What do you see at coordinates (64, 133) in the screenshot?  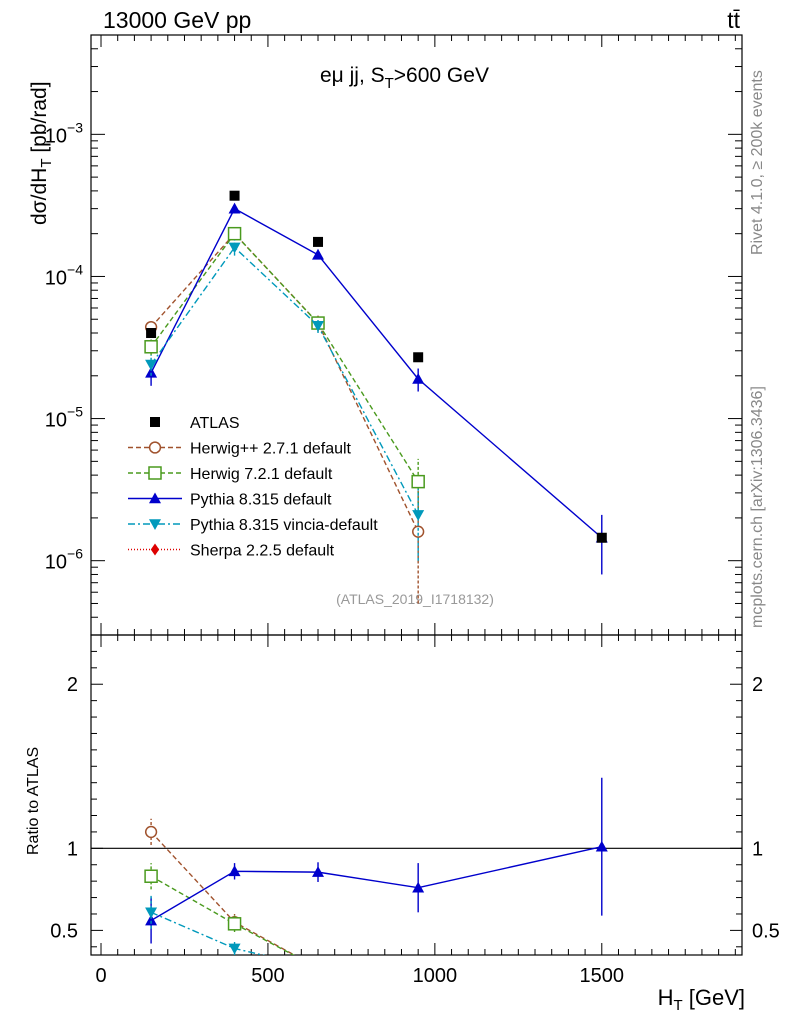 I see `y-tick-label: 10⁻³` at bounding box center [64, 133].